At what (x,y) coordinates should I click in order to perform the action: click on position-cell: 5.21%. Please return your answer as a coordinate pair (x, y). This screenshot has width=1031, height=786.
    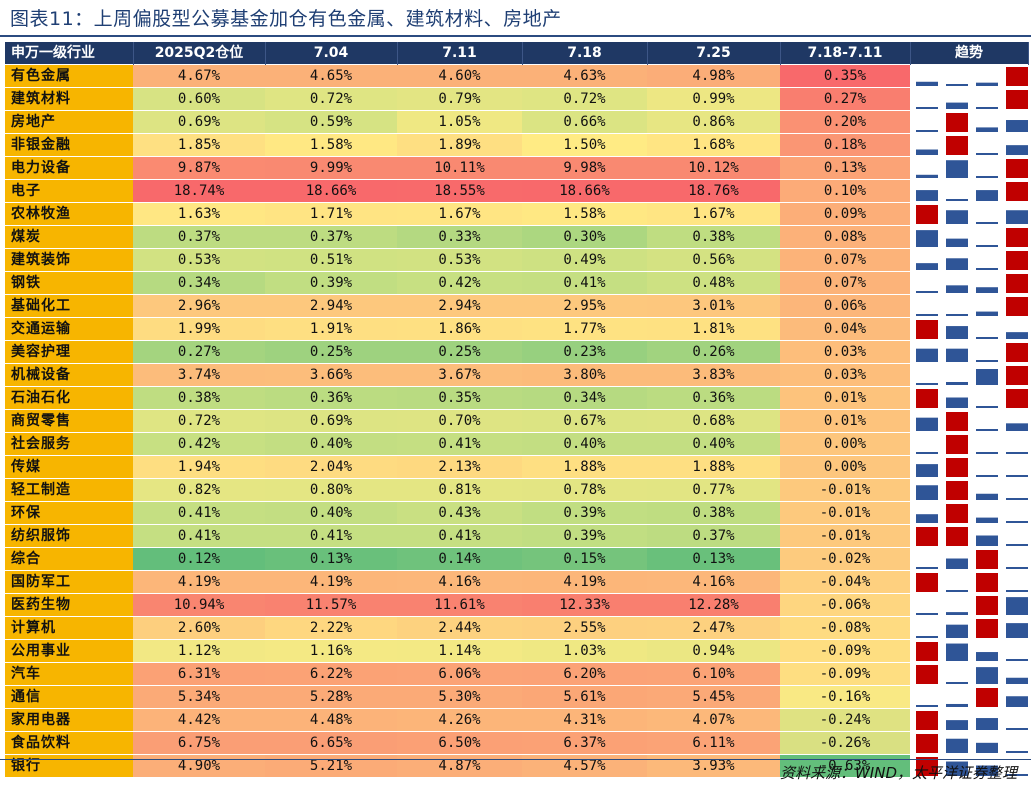
    Looking at the image, I should click on (331, 766).